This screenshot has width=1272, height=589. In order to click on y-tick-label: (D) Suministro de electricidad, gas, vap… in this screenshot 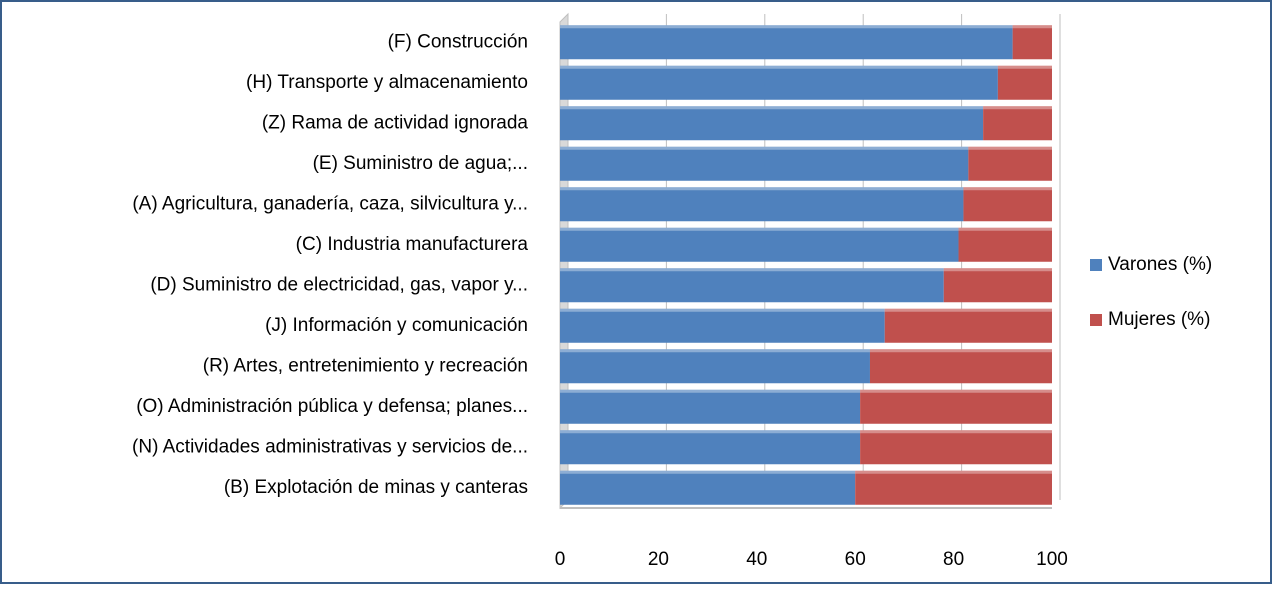, I will do `click(339, 284)`.